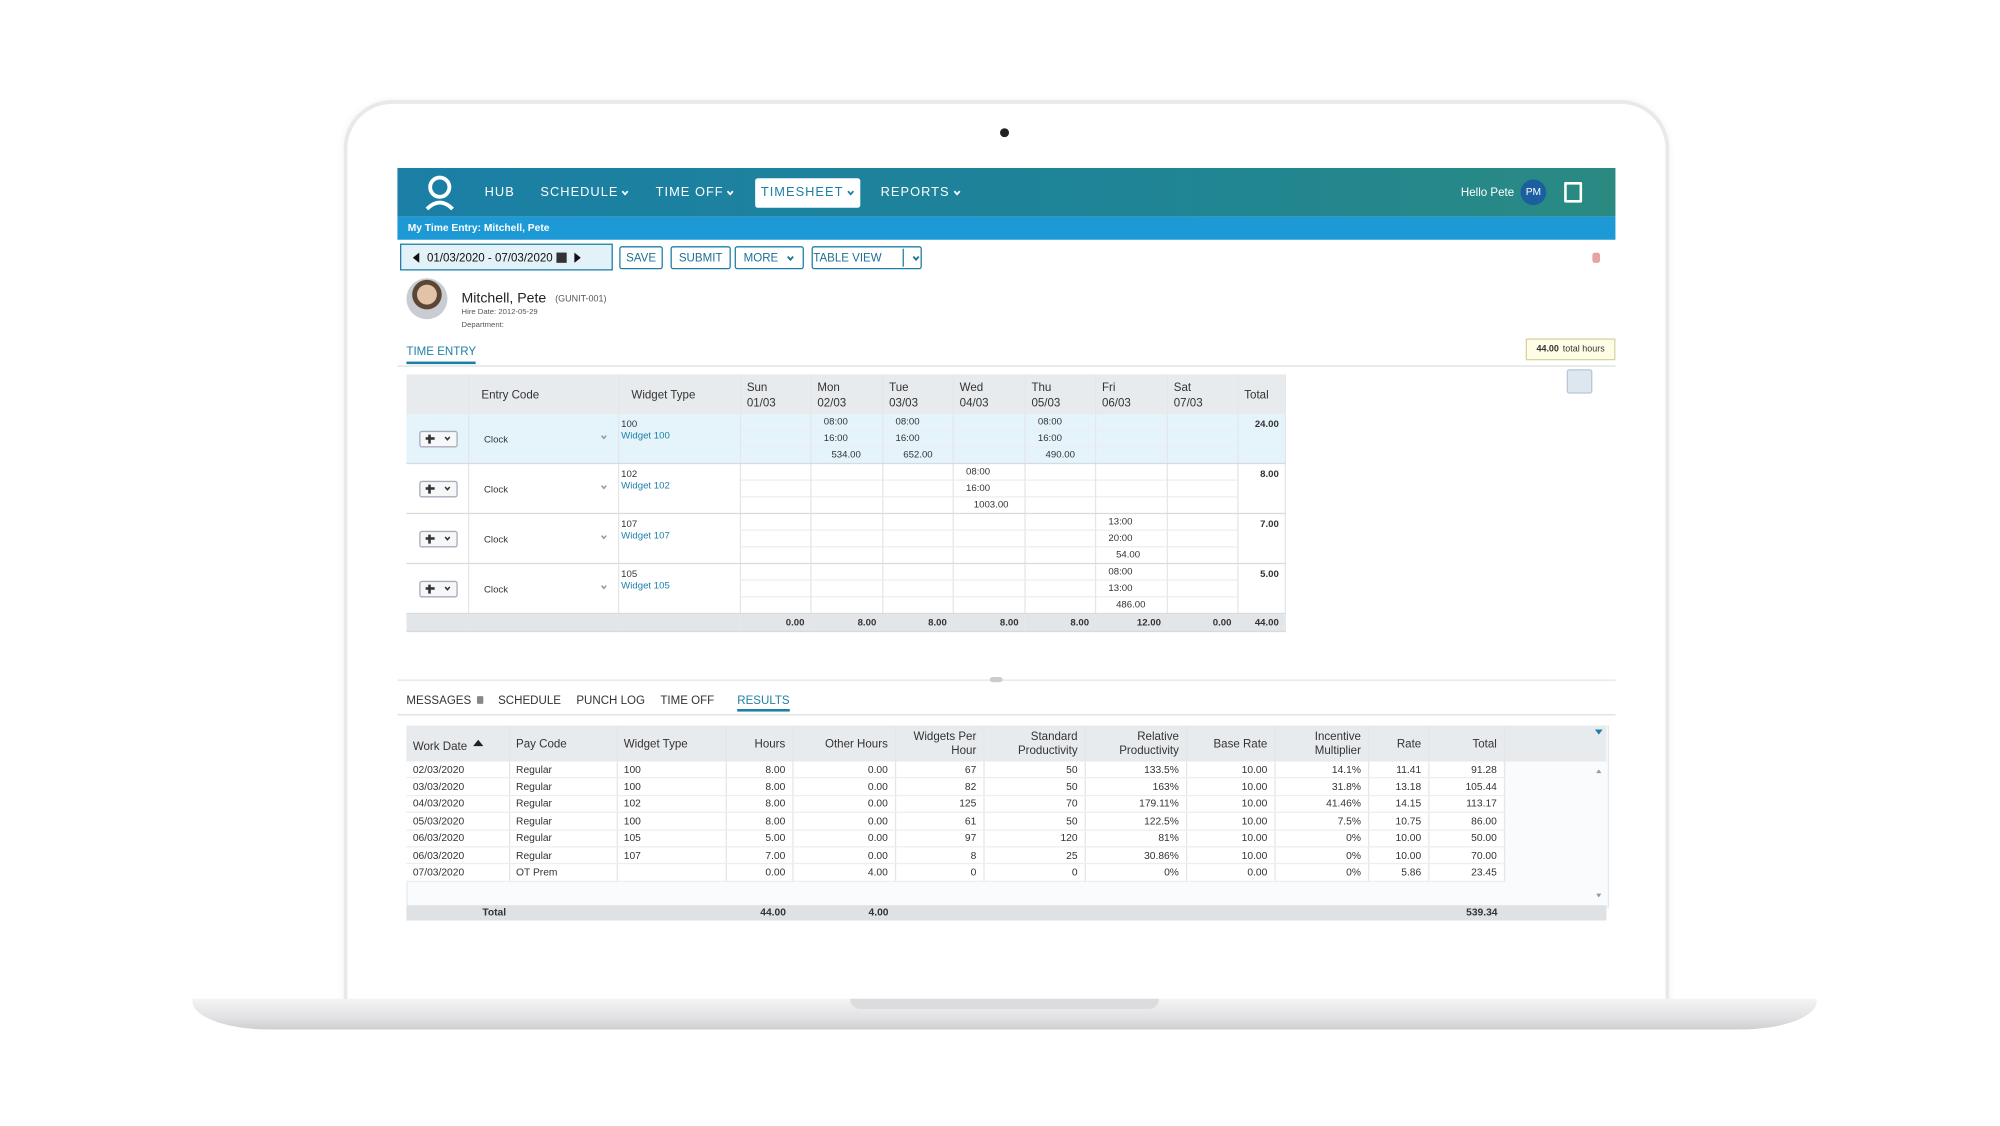  I want to click on tab: TIME ENTRY, so click(441, 355).